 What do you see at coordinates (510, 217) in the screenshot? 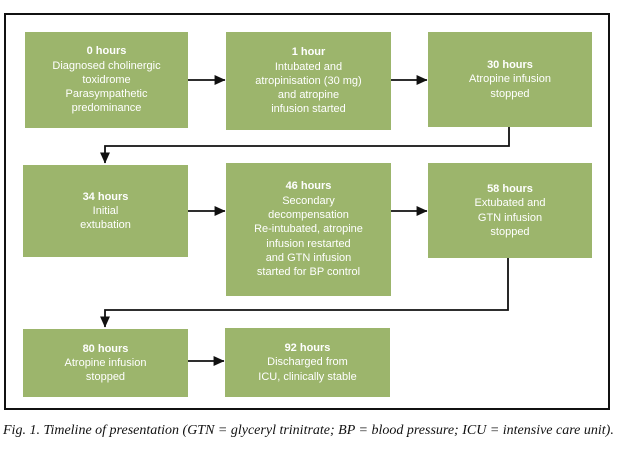
I see `node-description: Extubated and GTN infusion stopped` at bounding box center [510, 217].